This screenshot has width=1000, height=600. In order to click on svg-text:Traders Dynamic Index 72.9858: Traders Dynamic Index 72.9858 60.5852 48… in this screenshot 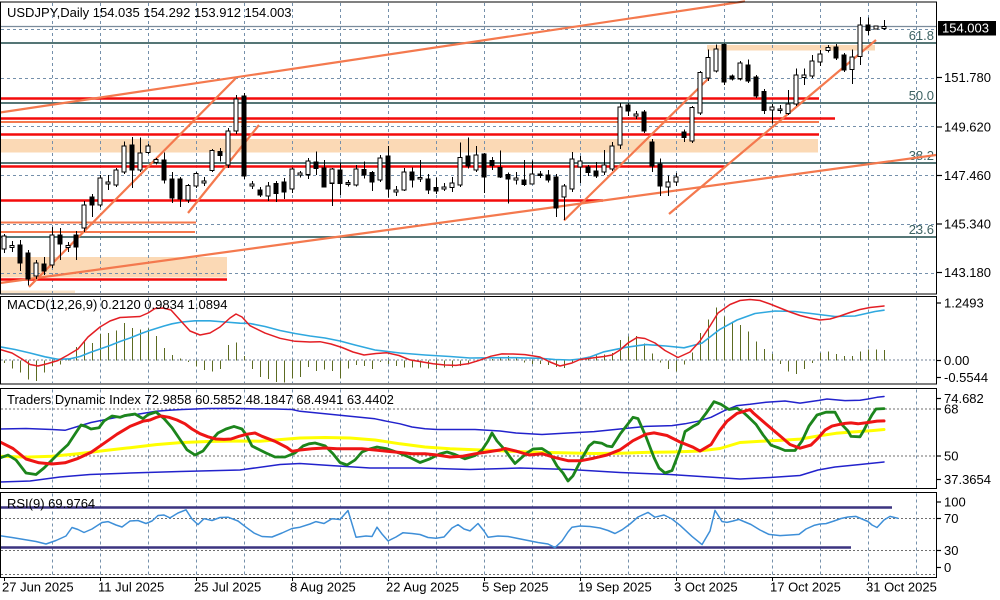, I will do `click(200, 399)`.